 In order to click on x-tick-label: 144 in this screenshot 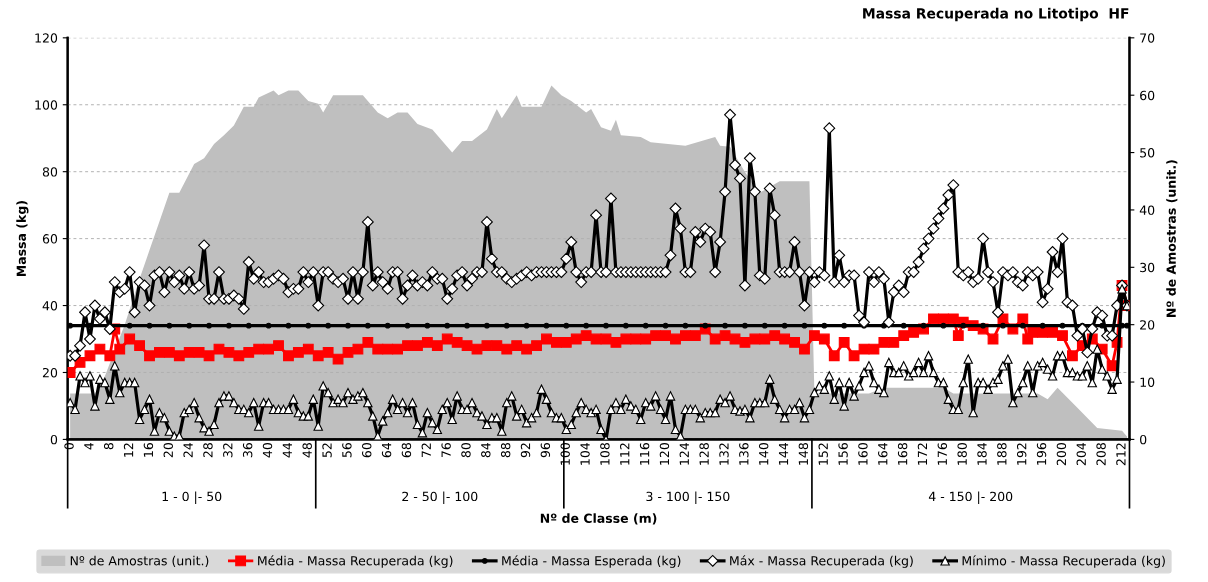, I will do `click(783, 453)`.